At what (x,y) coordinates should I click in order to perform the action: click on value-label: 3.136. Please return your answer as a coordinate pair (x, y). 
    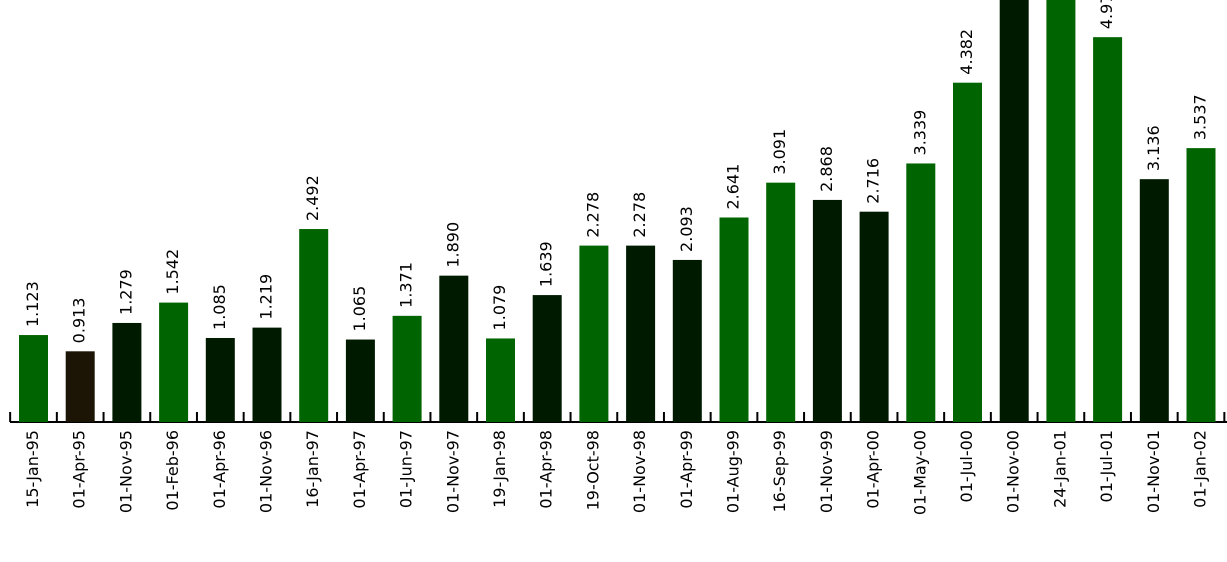
    Looking at the image, I should click on (1153, 148).